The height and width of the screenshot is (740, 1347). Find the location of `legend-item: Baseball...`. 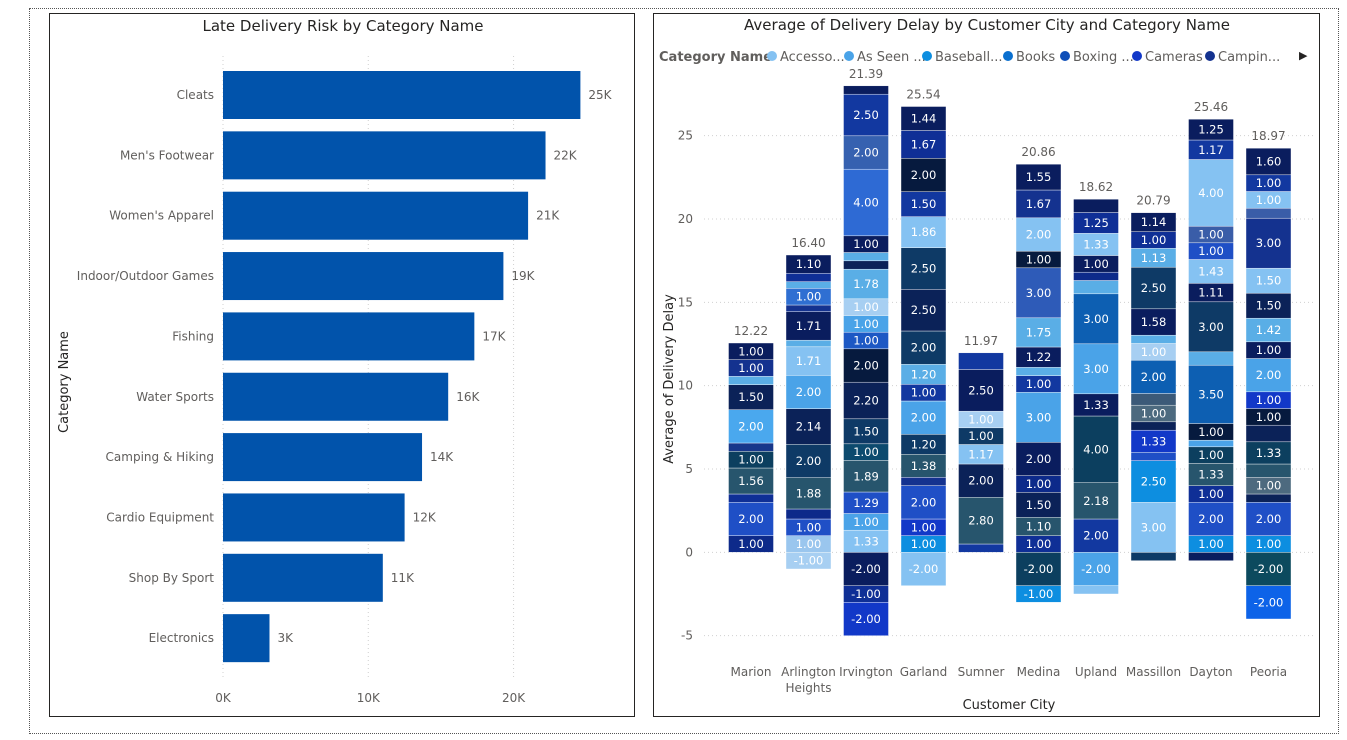

legend-item: Baseball... is located at coordinates (969, 57).